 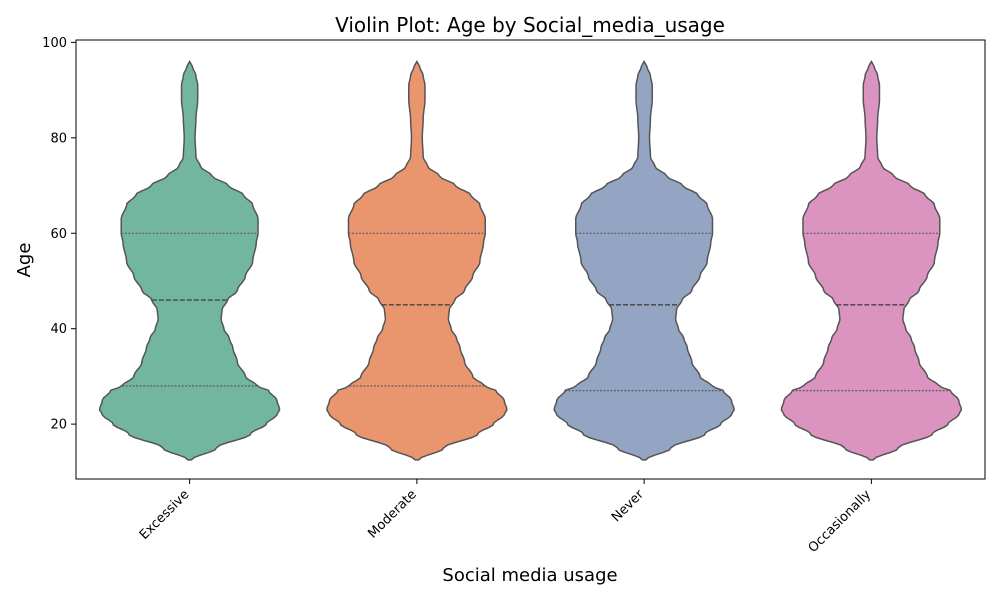 I want to click on y-tick-label: 20, so click(x=58, y=425).